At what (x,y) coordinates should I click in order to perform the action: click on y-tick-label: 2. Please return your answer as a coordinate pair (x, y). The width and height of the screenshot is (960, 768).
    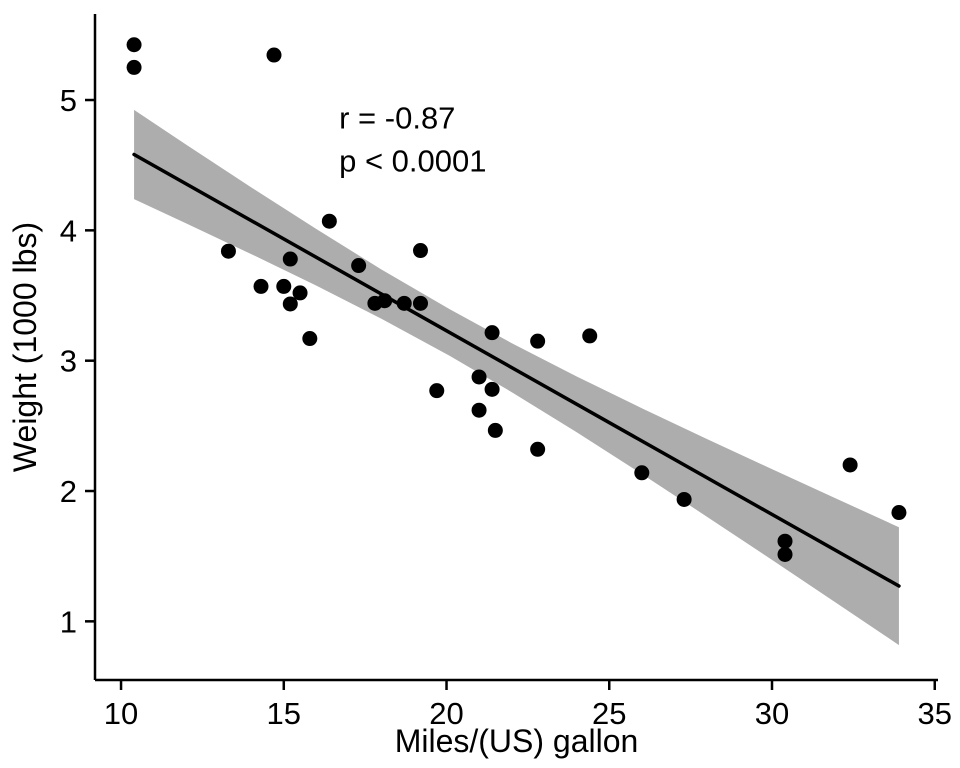
    Looking at the image, I should click on (68, 491).